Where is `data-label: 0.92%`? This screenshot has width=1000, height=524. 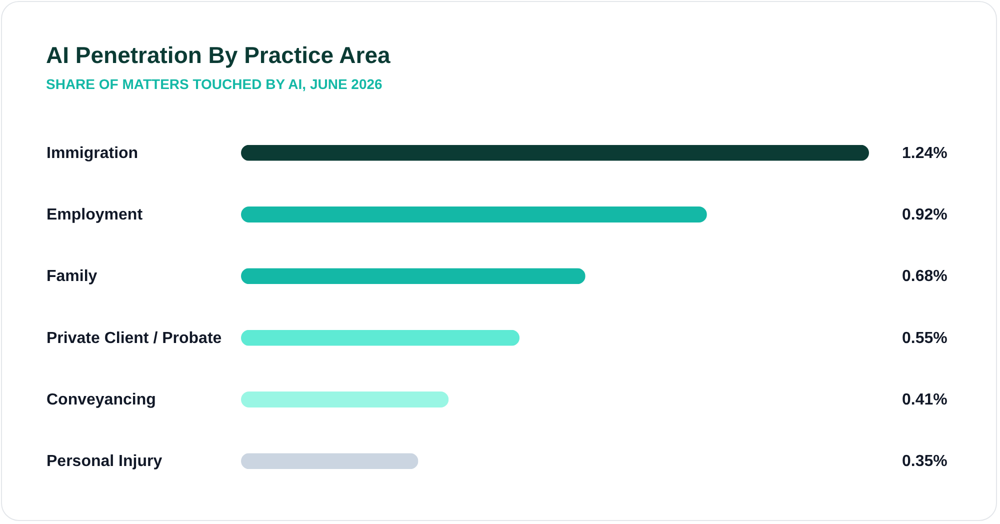
data-label: 0.92% is located at coordinates (925, 215).